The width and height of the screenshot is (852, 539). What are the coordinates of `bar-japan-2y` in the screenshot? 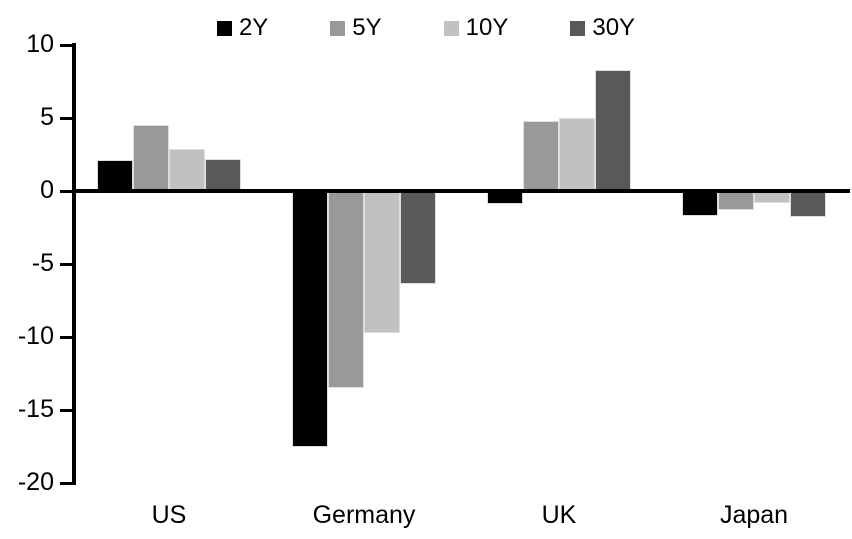 It's located at (700, 203).